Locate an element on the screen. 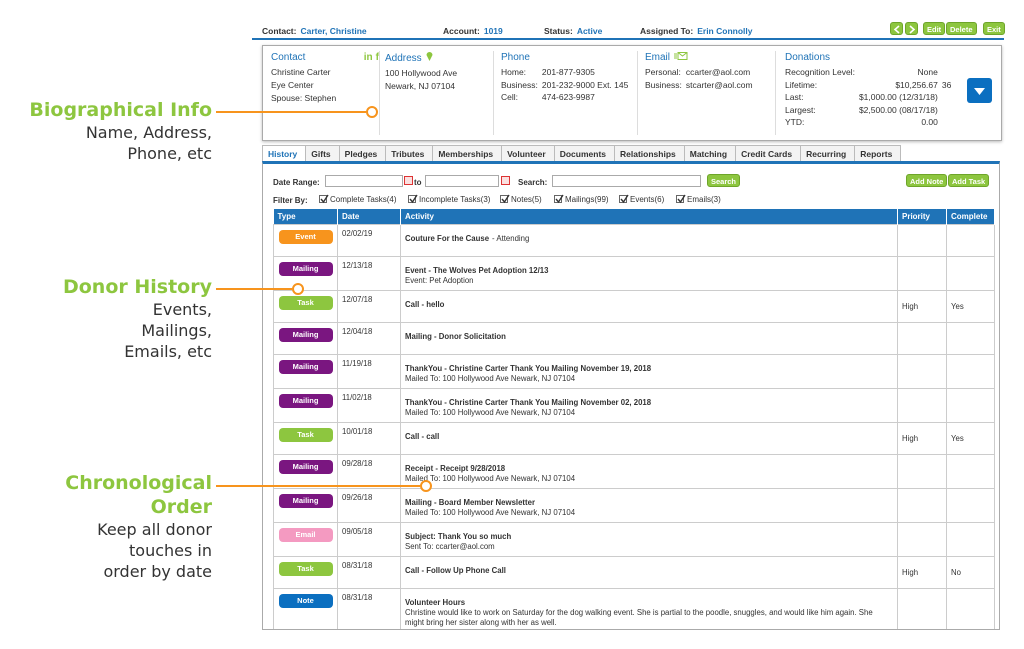  activity-title: Mailing - Donor Solicitation is located at coordinates (455, 336).